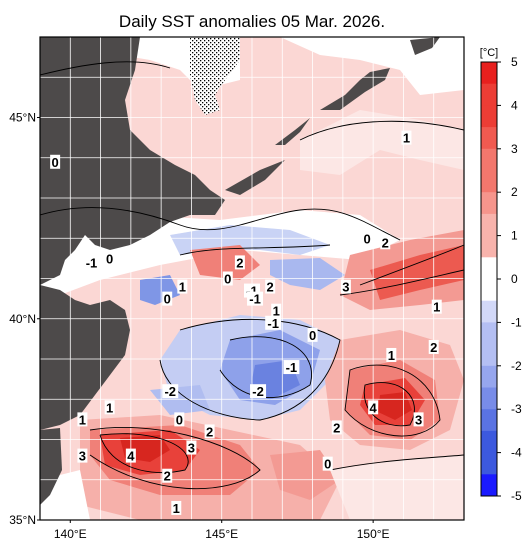 The image size is (528, 545). What do you see at coordinates (516, 496) in the screenshot?
I see `colorbar-tick-label: -5` at bounding box center [516, 496].